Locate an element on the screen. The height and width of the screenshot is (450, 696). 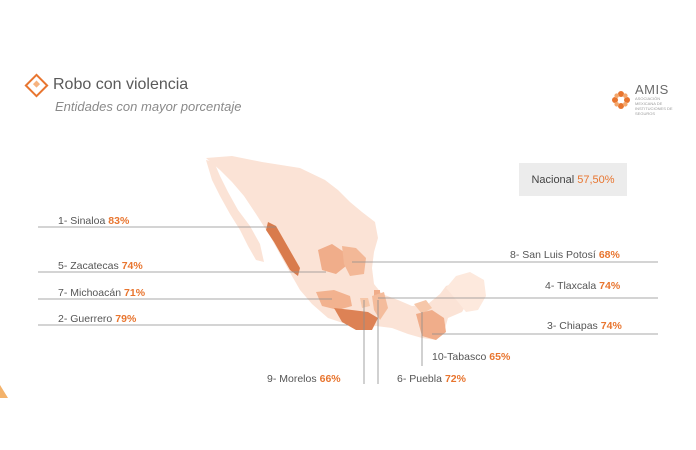
label-morelos: 9- Morelos 66% is located at coordinates (304, 379).